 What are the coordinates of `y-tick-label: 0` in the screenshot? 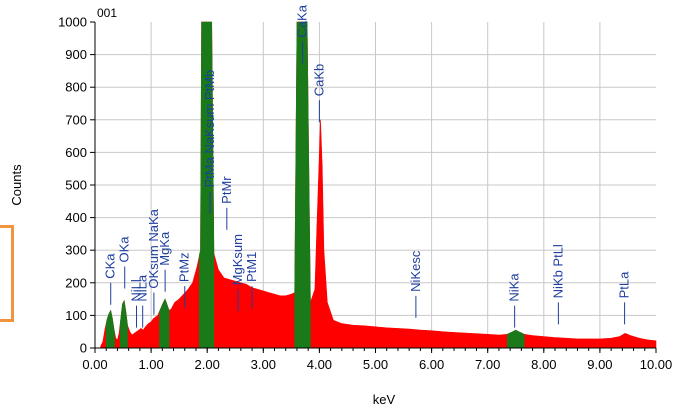 It's located at (83, 348).